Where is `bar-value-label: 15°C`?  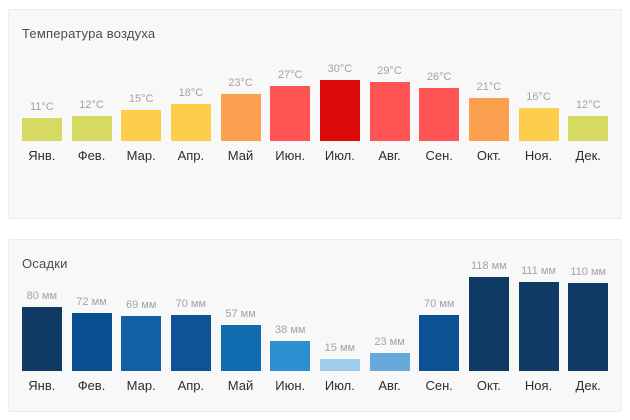 bar-value-label: 15°C is located at coordinates (141, 99).